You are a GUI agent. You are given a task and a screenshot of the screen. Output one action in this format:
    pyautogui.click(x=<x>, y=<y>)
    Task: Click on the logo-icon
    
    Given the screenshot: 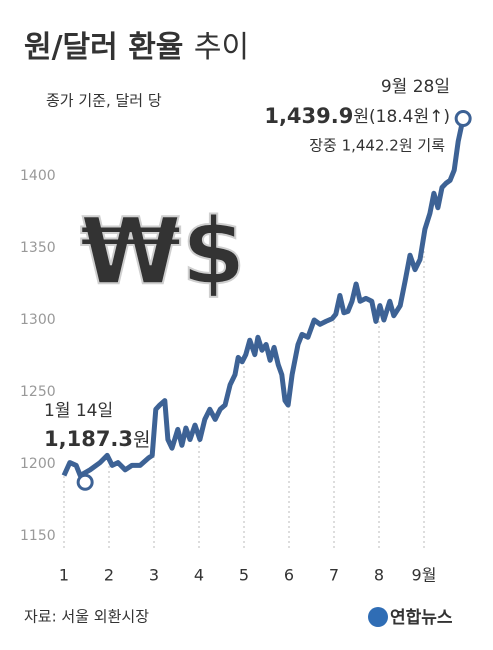 What is the action you would take?
    pyautogui.click(x=378, y=617)
    